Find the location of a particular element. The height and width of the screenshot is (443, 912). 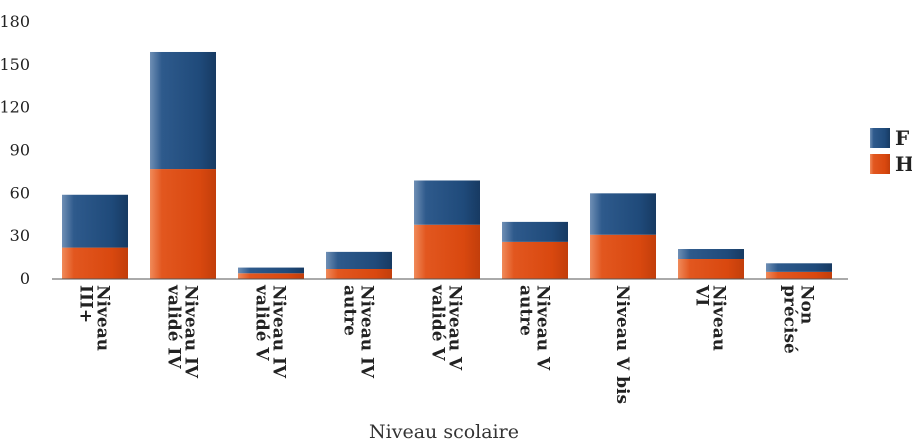

x-category-label: Niveau V bis is located at coordinates (622, 344).